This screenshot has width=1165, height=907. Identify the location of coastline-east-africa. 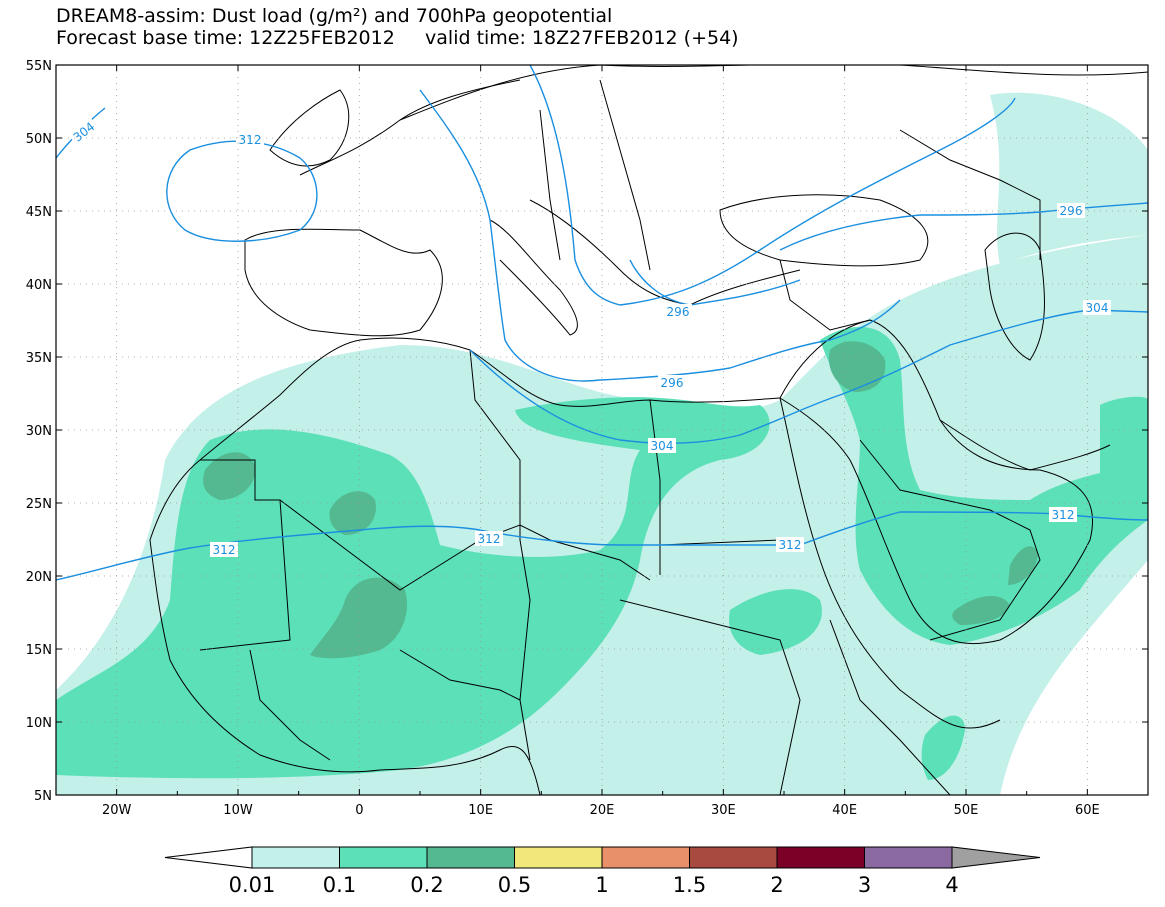
(890, 563).